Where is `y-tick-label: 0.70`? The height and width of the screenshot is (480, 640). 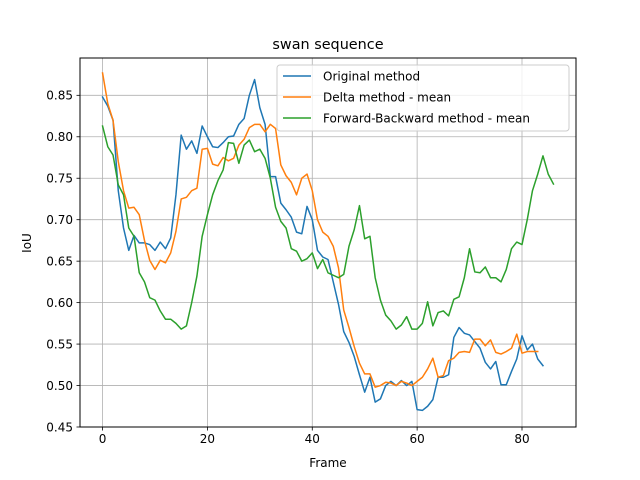 y-tick-label: 0.70 is located at coordinates (59, 220).